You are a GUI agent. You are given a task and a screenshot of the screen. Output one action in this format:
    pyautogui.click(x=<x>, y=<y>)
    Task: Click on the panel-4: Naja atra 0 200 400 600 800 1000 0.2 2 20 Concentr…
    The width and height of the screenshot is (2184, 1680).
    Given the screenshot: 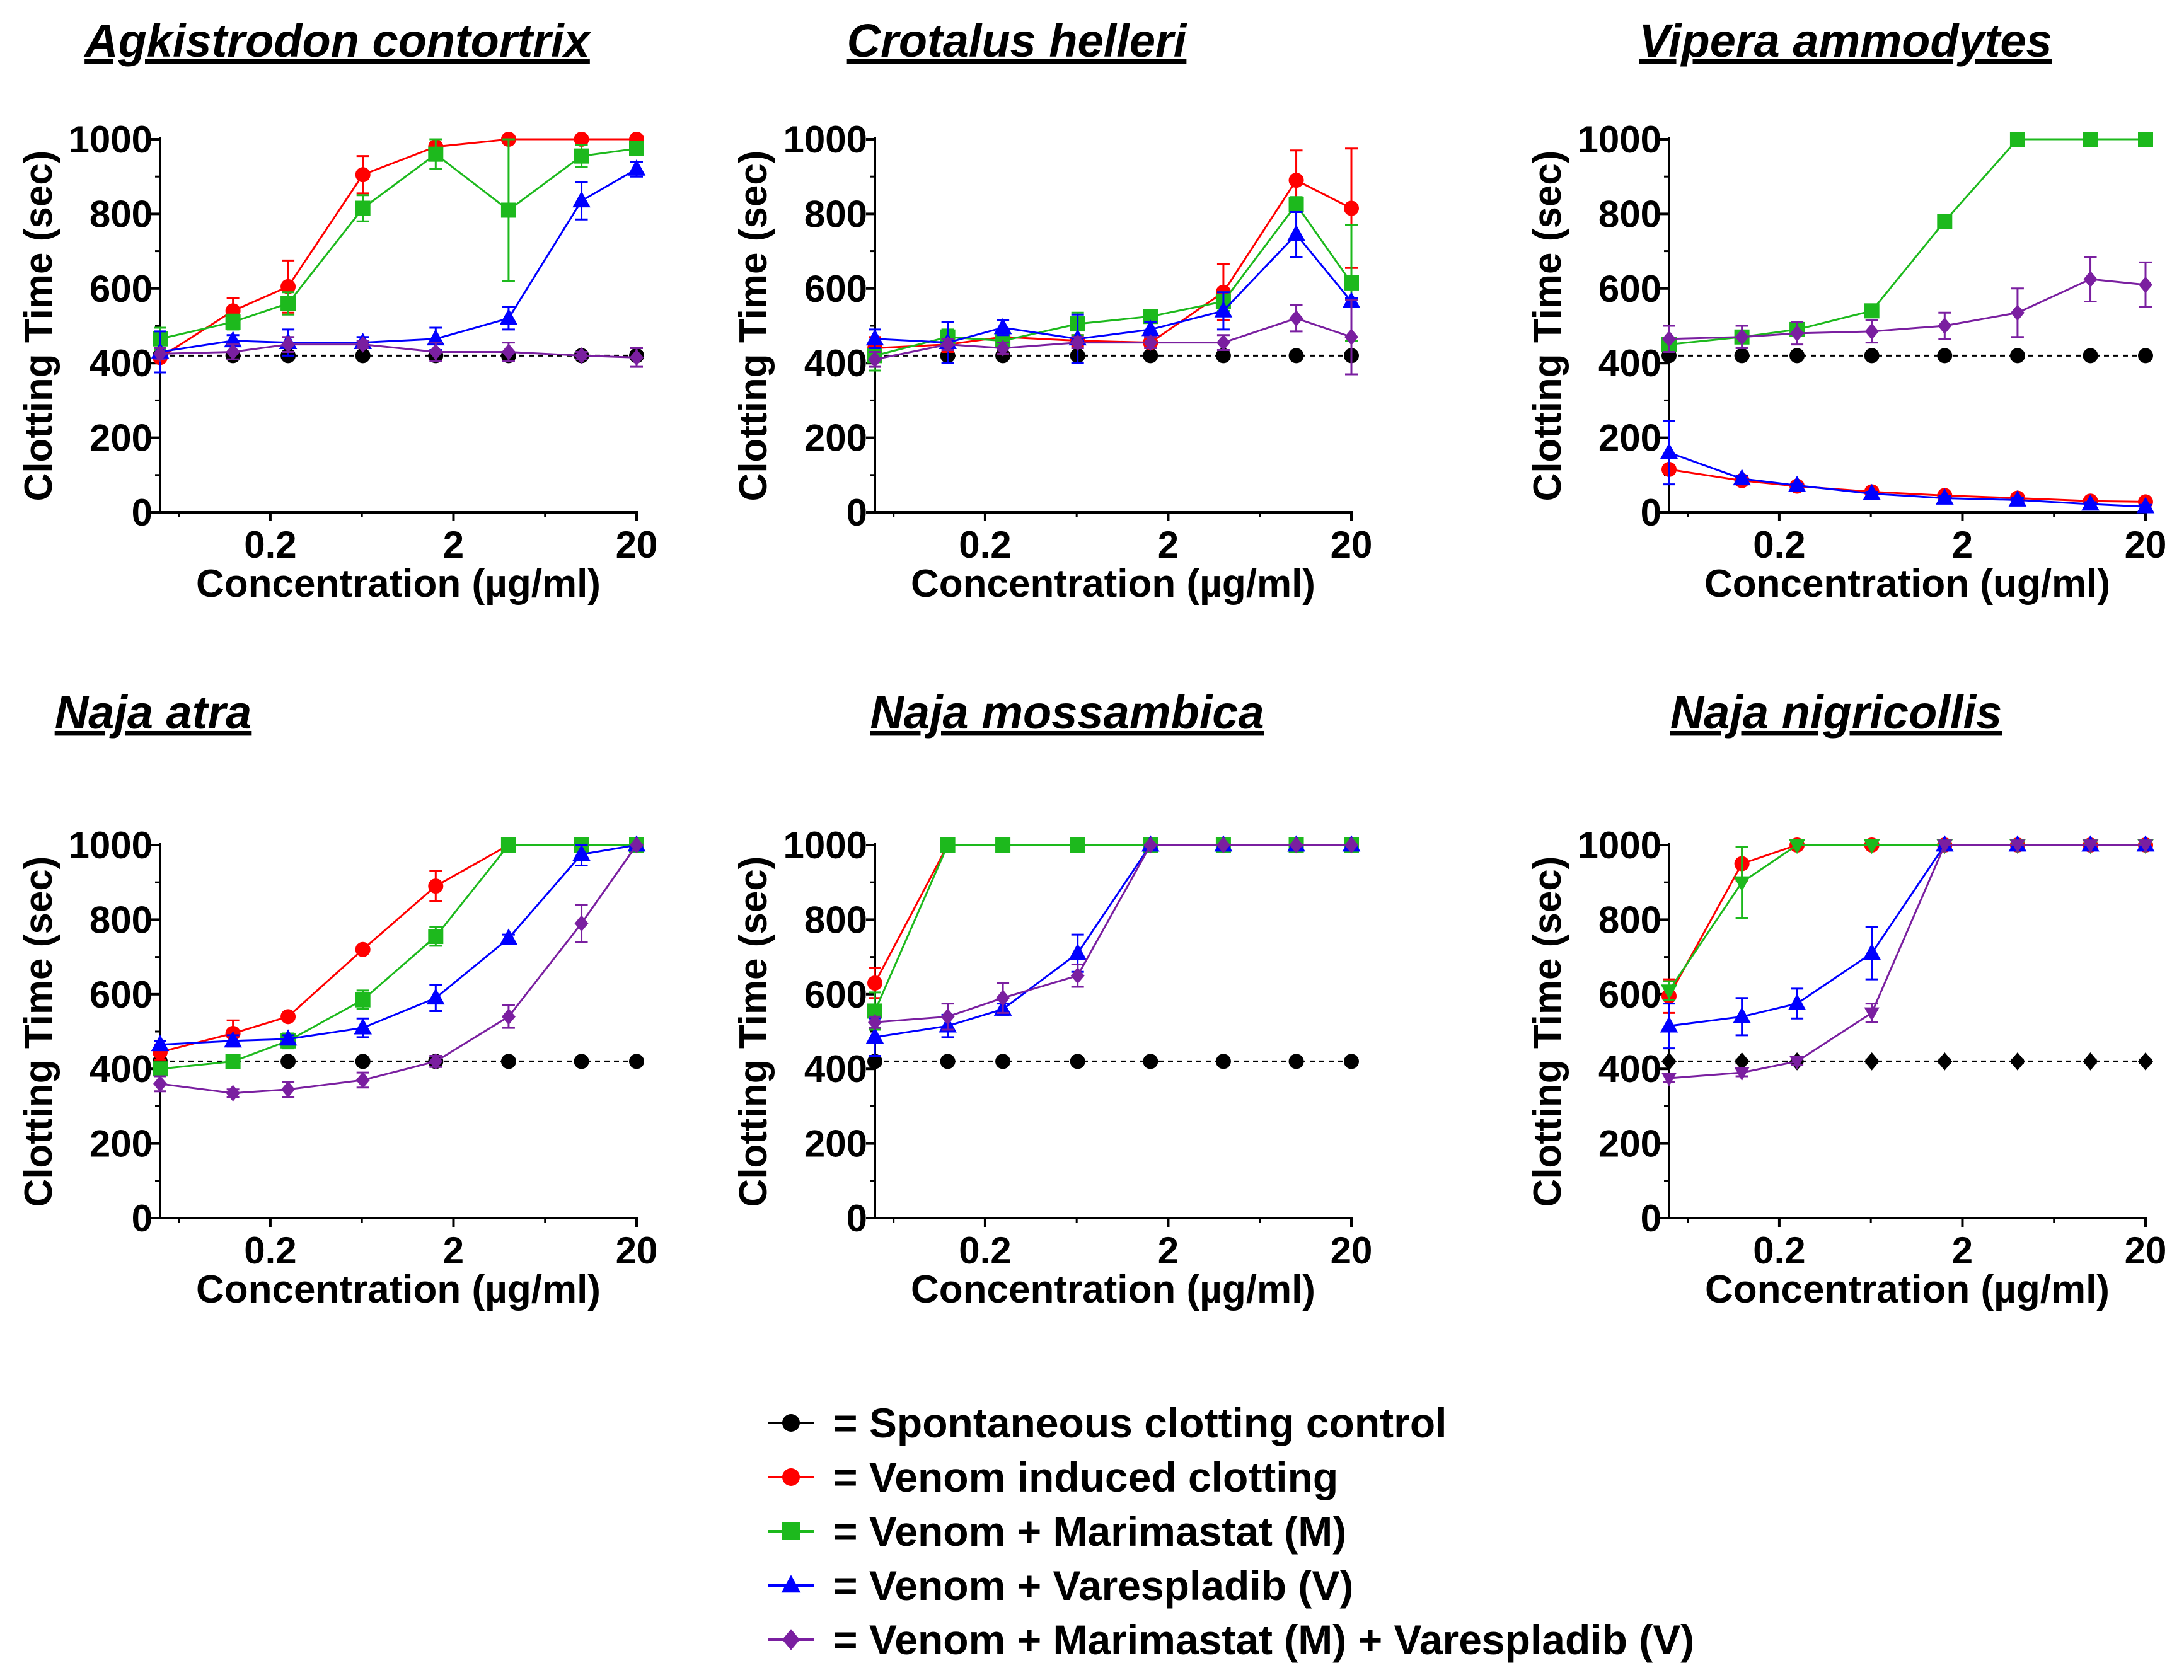 What is the action you would take?
    pyautogui.click(x=337, y=998)
    